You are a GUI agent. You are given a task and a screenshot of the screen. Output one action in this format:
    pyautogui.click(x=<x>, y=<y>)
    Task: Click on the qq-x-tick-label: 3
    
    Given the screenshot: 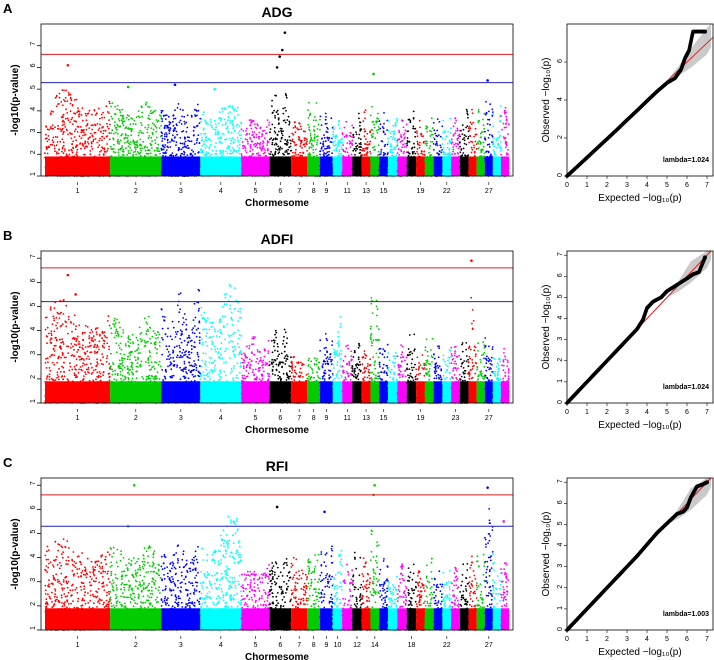 What is the action you would take?
    pyautogui.click(x=627, y=185)
    